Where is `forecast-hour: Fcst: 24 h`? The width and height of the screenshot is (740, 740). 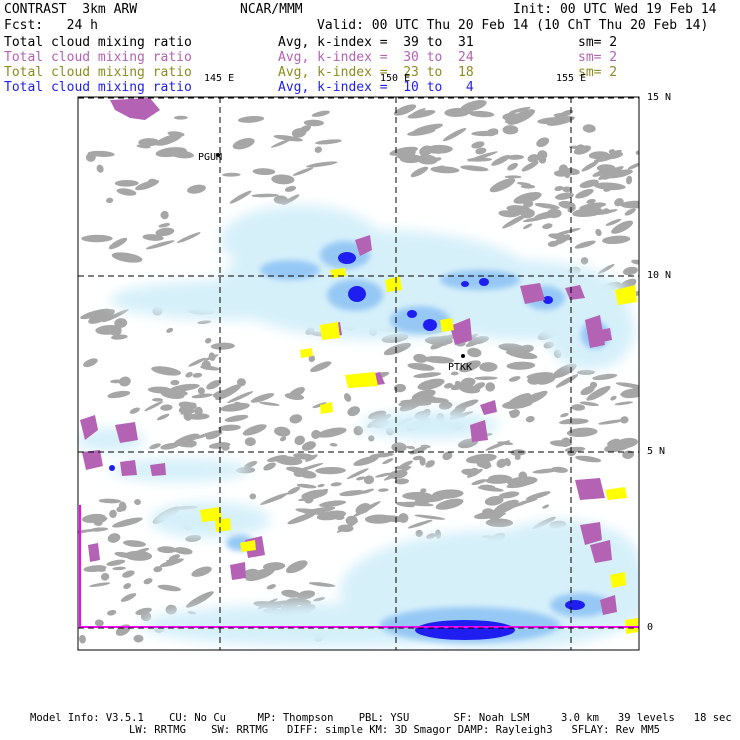 forecast-hour: Fcst: 24 h is located at coordinates (51, 25).